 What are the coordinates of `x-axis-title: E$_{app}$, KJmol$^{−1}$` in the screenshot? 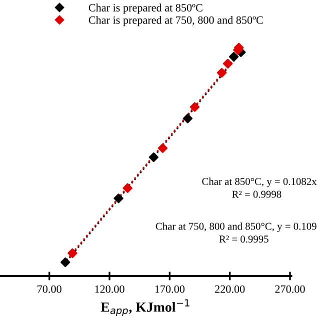 It's located at (145, 307).